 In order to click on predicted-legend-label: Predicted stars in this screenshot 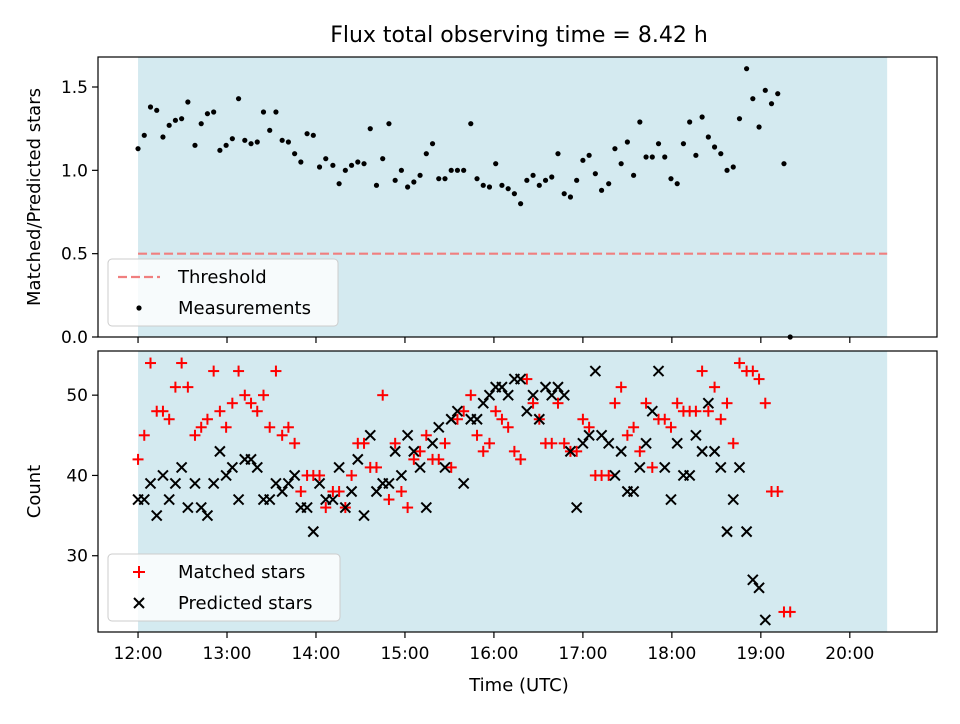, I will do `click(245, 603)`.